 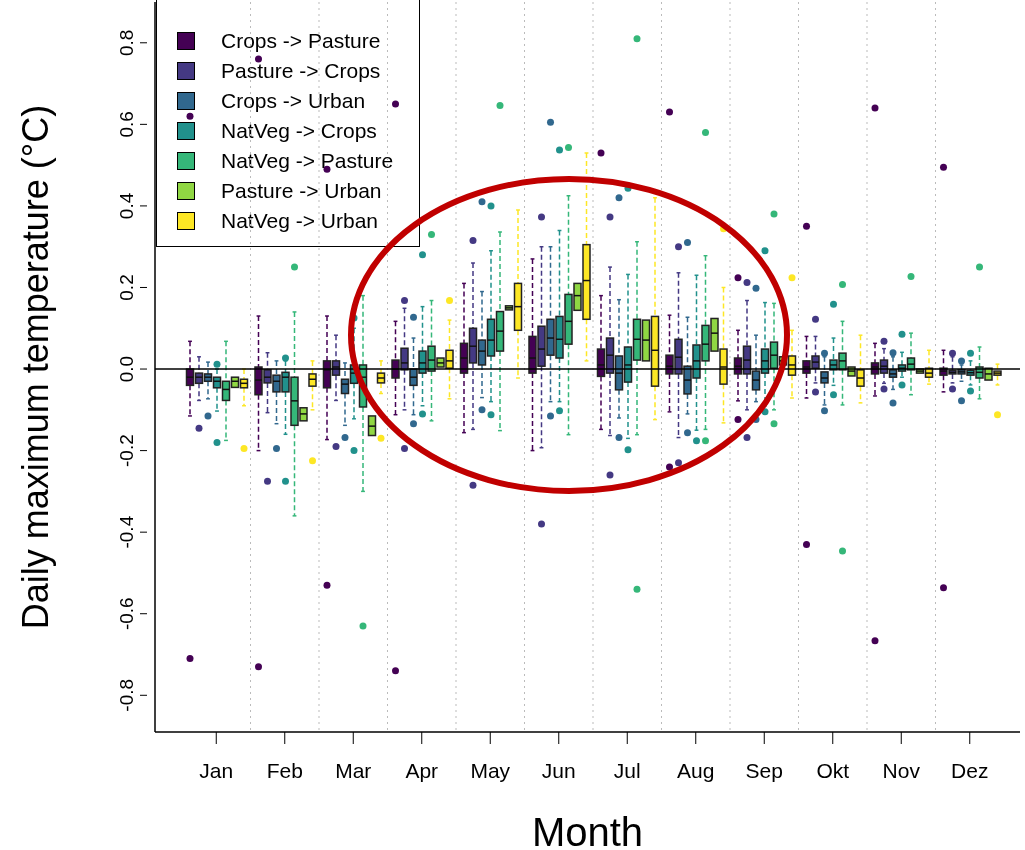 What do you see at coordinates (293, 101) in the screenshot?
I see `legend-label: Crops -> Urban` at bounding box center [293, 101].